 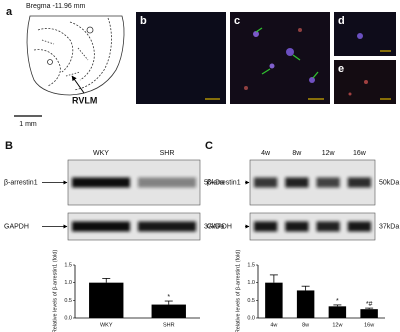 I want to click on brain-section, so click(x=75, y=55).